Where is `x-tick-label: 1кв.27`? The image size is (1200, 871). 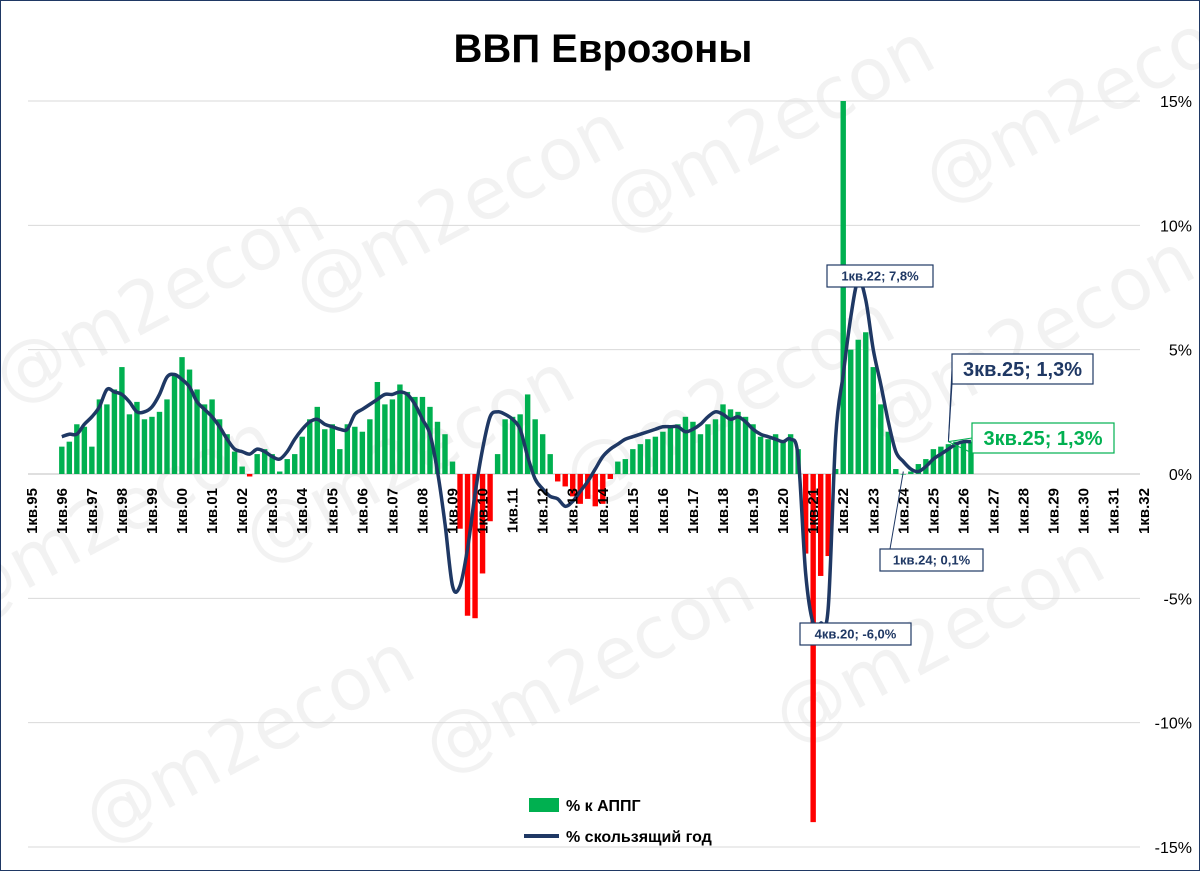 x-tick-label: 1кв.27 is located at coordinates (993, 511).